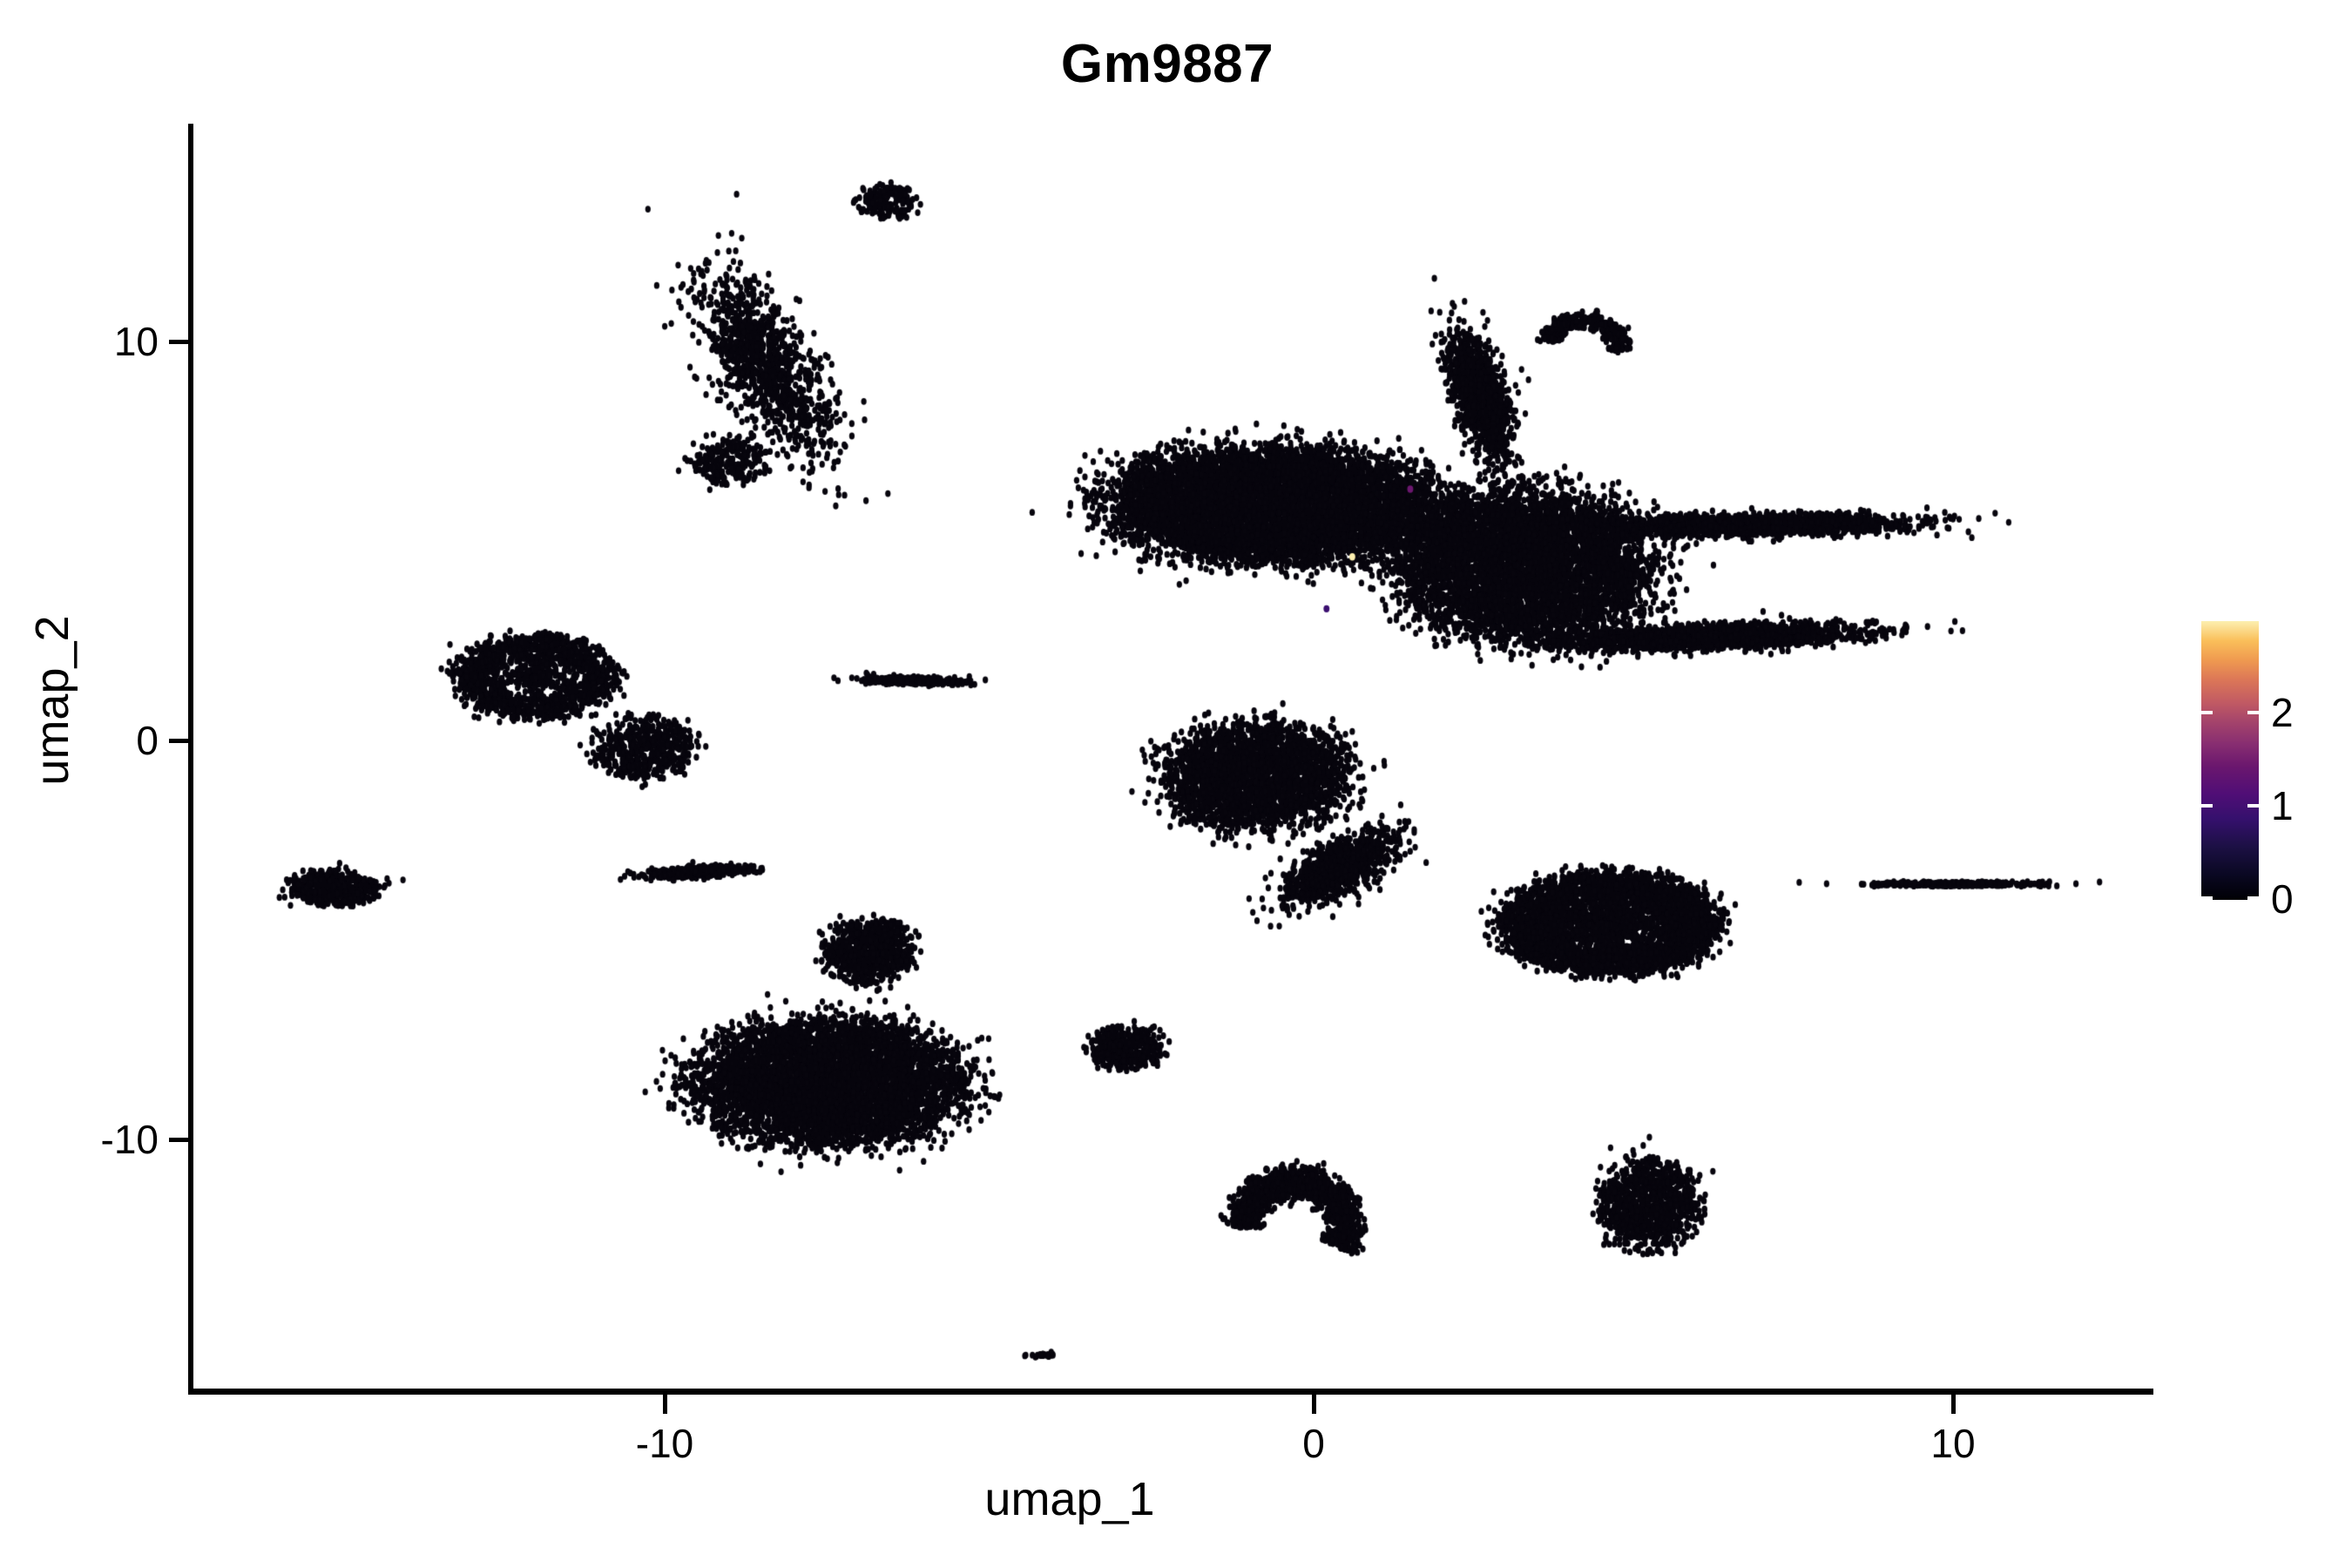 The height and width of the screenshot is (1568, 2352). Describe the element at coordinates (136, 341) in the screenshot. I see `y-tick-label-10: 10` at that location.